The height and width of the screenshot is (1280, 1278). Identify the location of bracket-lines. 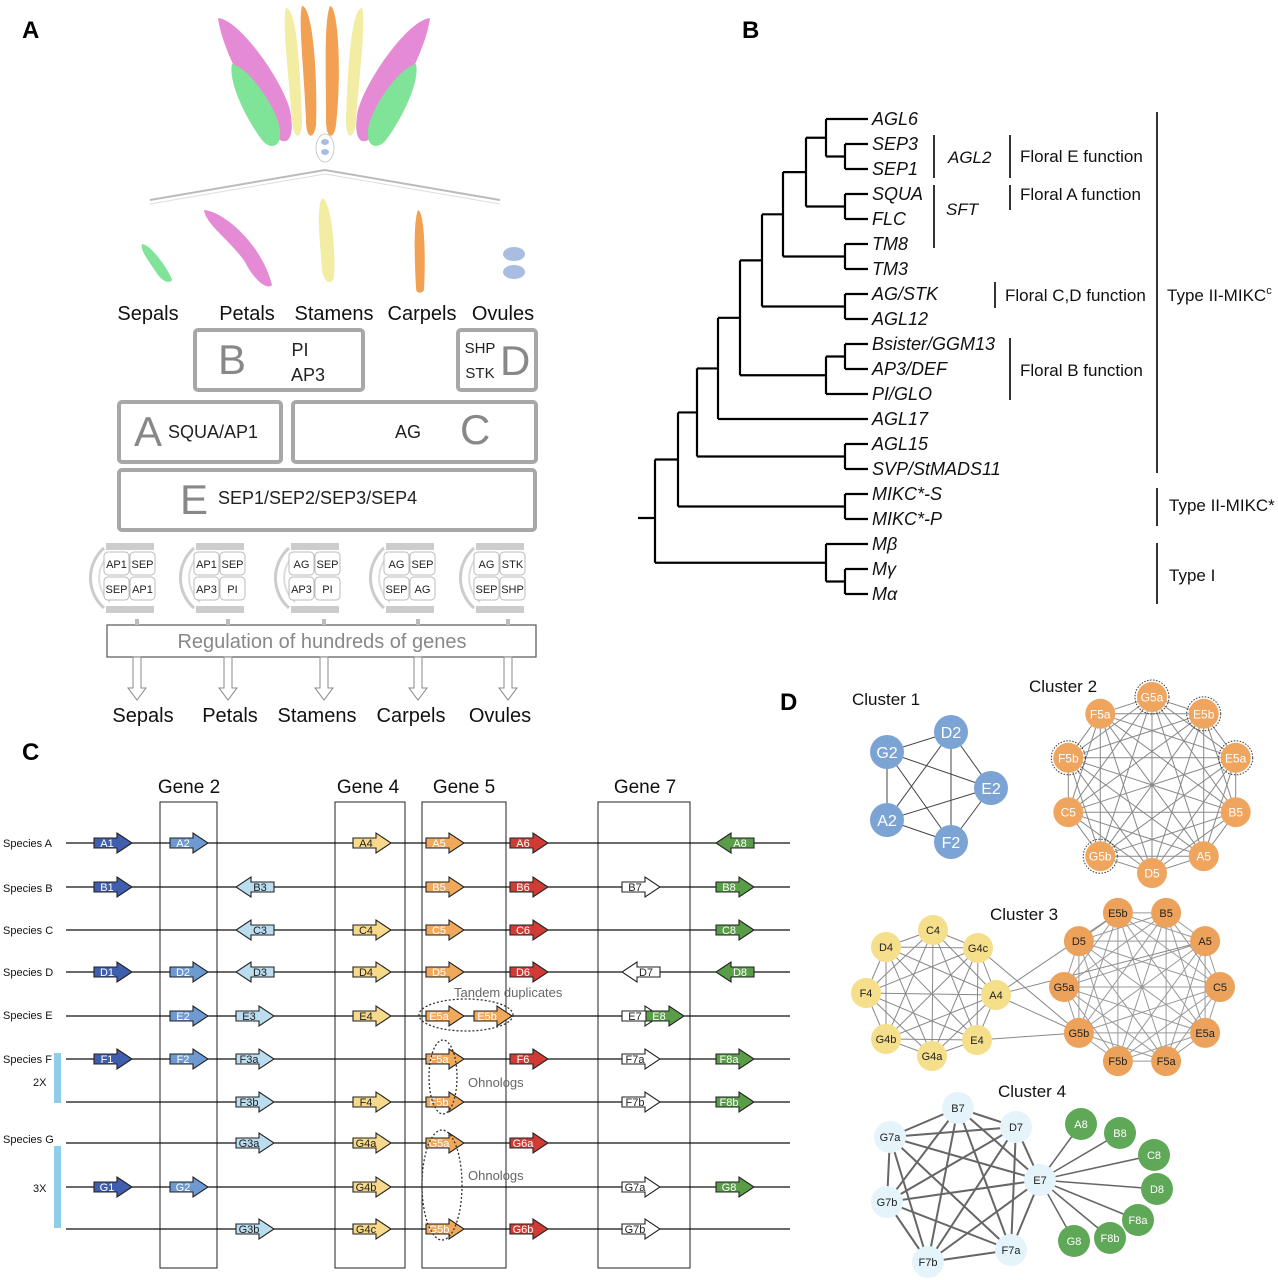
(1045, 358).